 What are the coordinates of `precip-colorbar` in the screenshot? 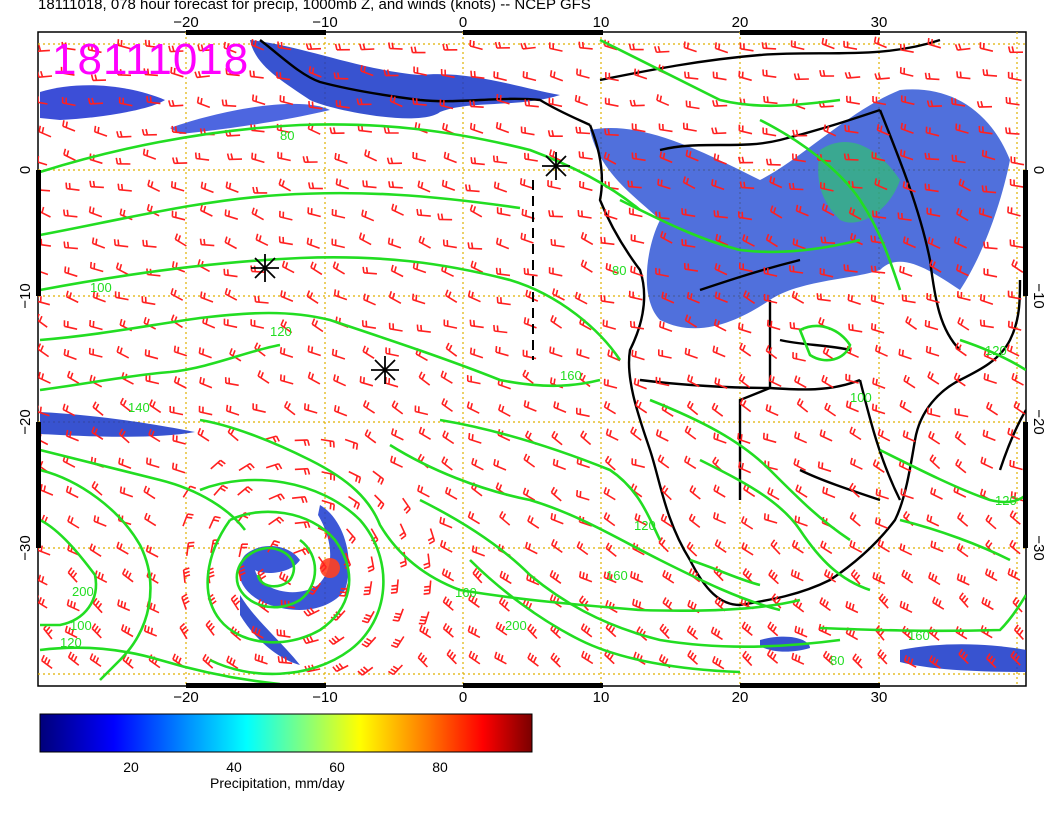 It's located at (286, 733).